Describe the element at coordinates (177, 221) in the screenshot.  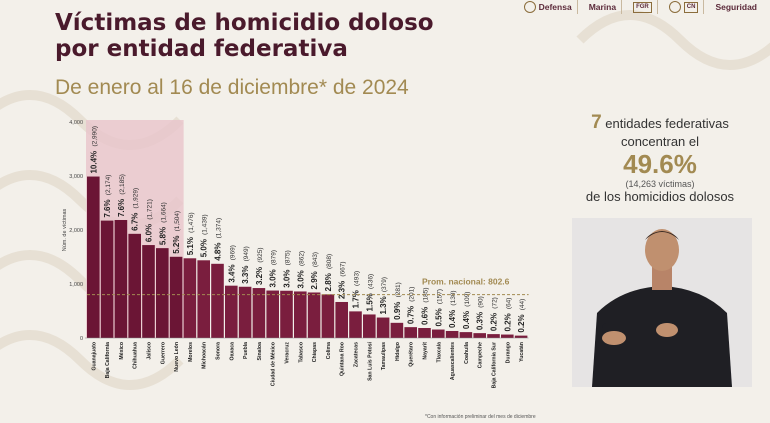
I see `count-label: (1,504)` at that location.